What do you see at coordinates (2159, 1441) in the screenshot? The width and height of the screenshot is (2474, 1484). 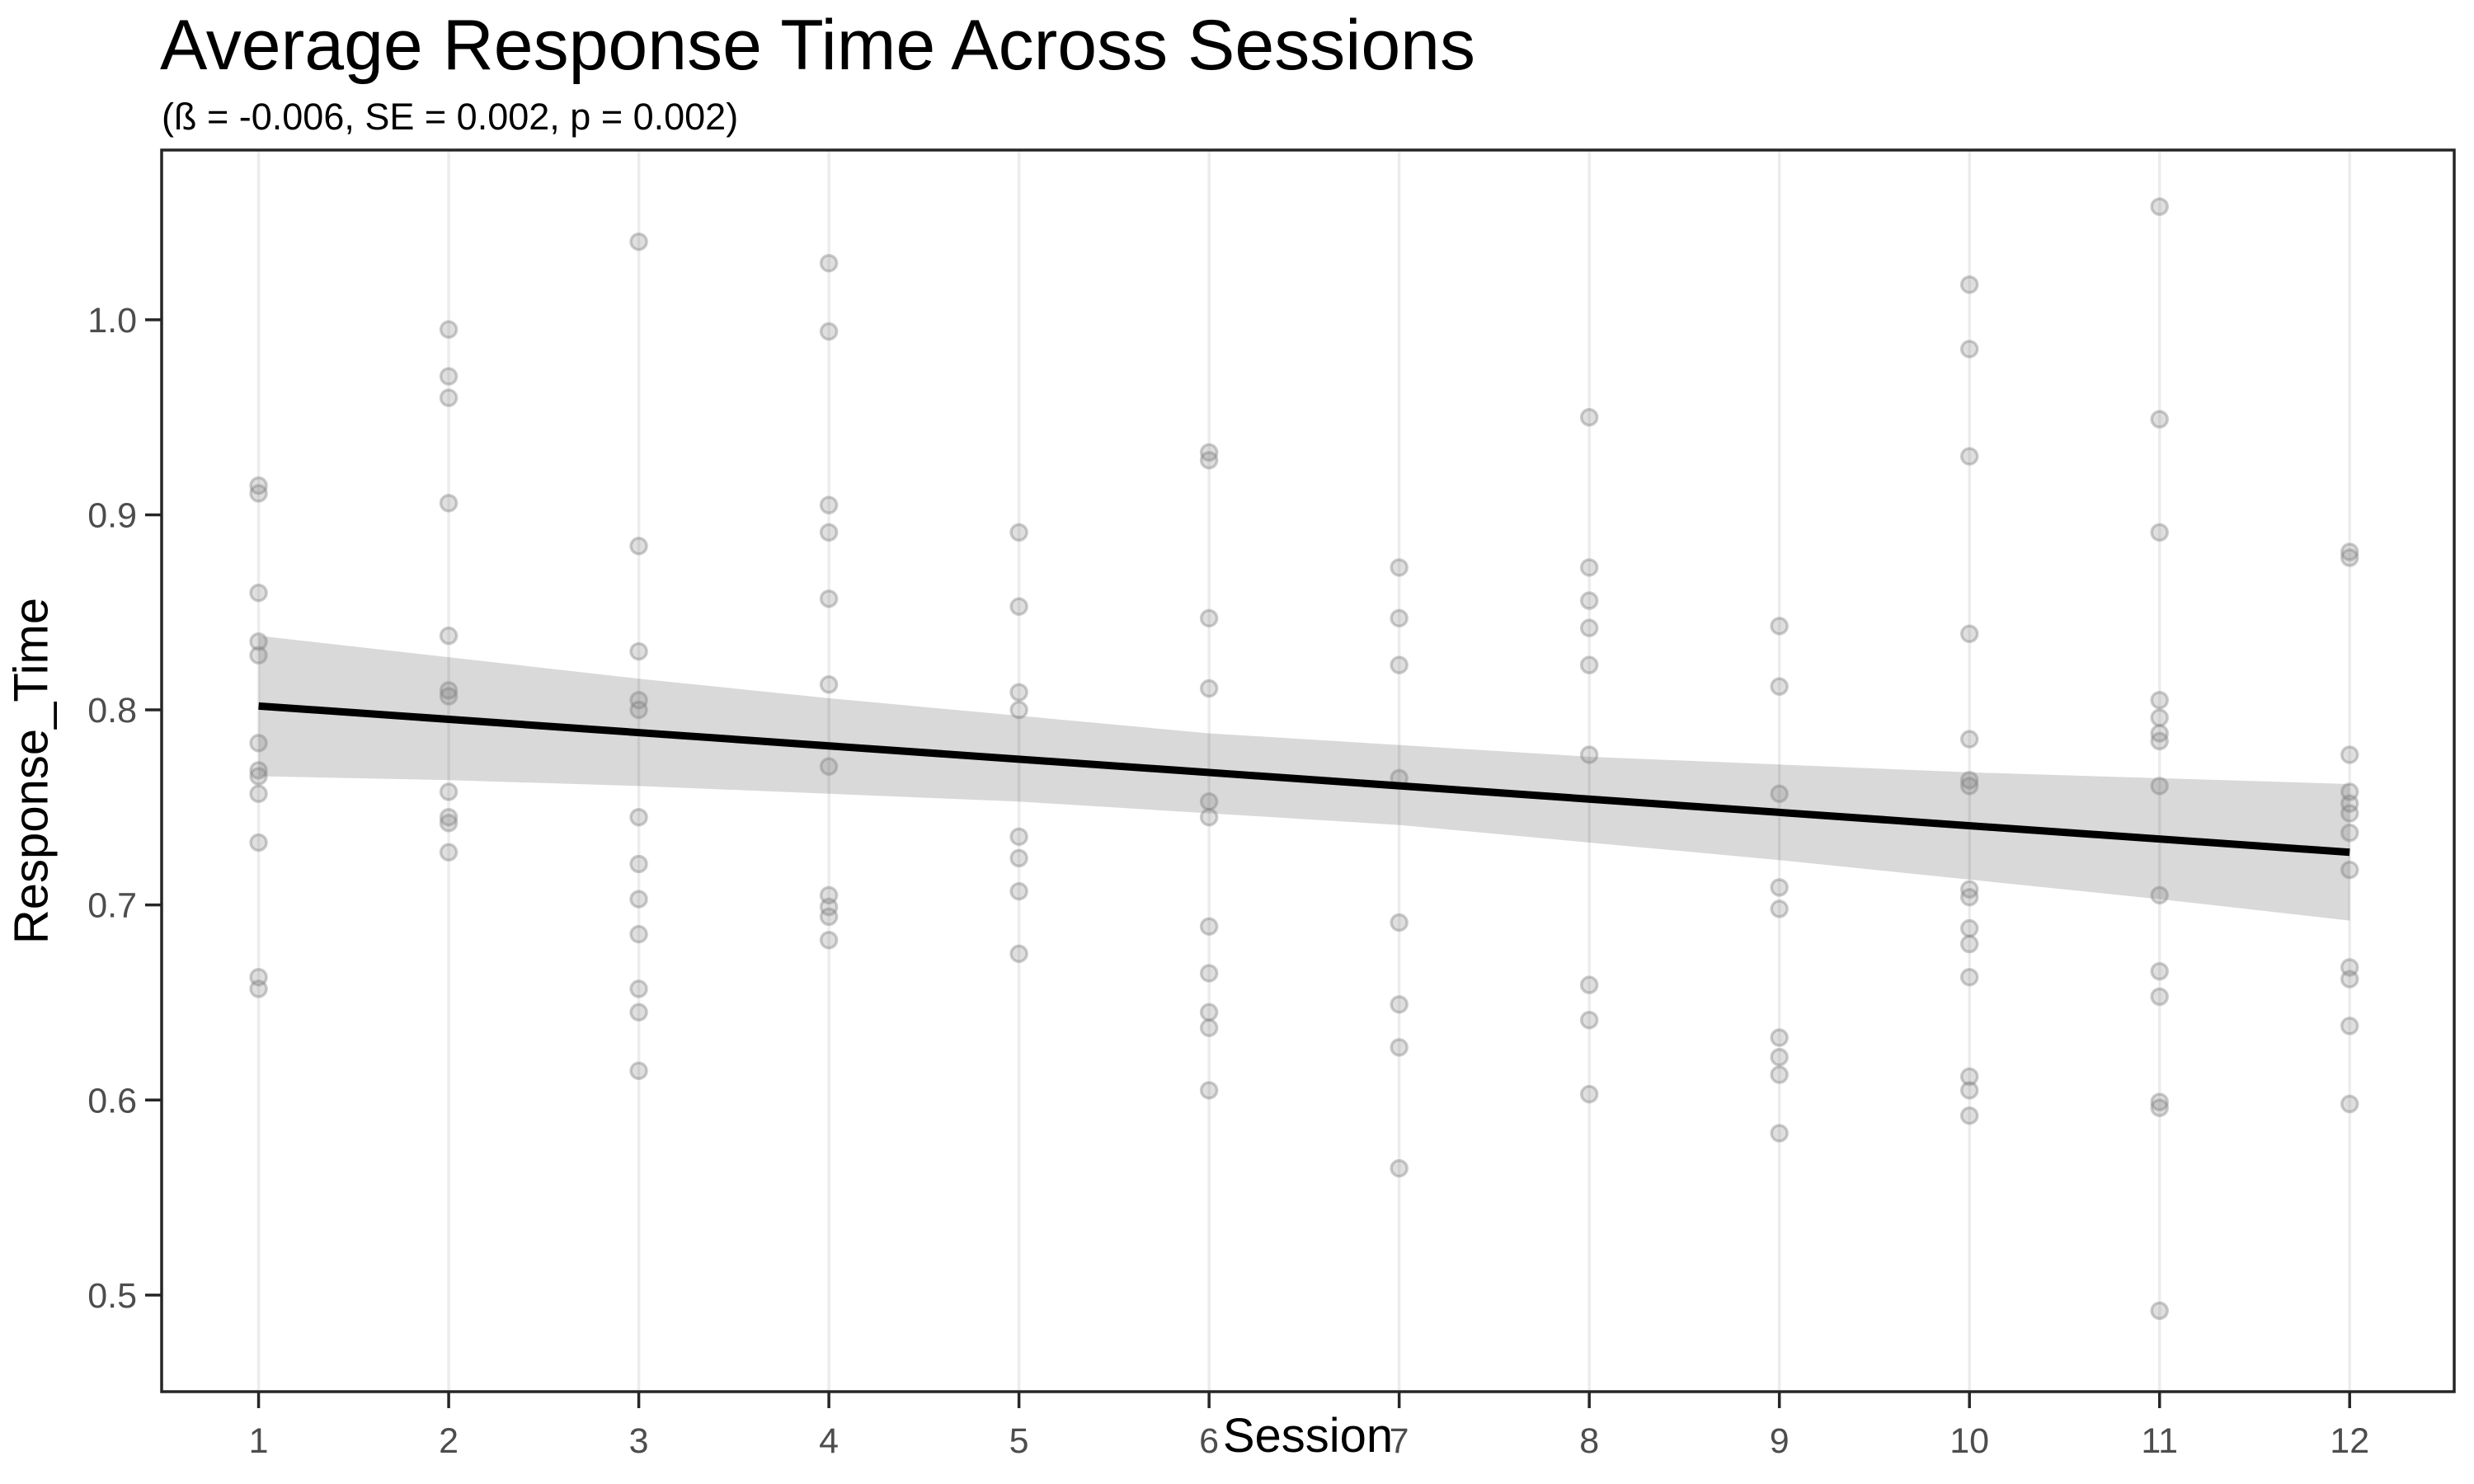 I see `x-tick-label: 11` at bounding box center [2159, 1441].